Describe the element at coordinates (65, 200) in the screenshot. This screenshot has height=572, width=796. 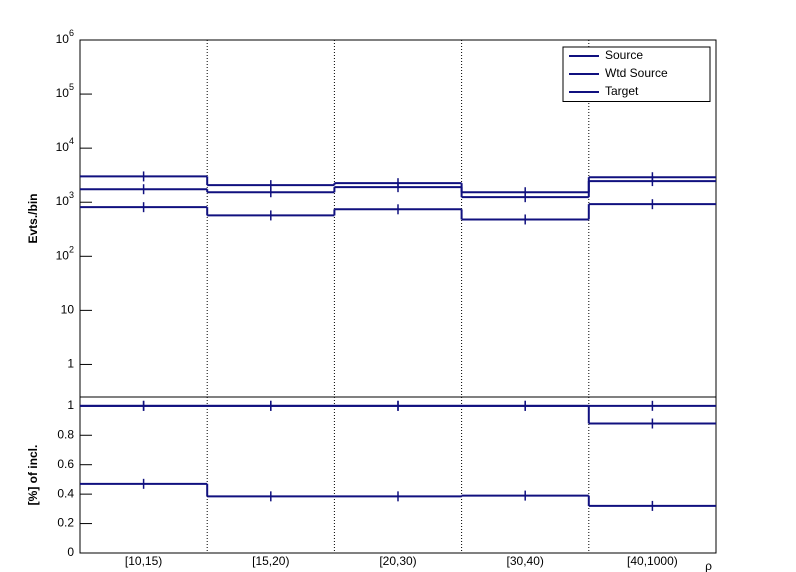
I see `y-tick-label: 10³` at that location.